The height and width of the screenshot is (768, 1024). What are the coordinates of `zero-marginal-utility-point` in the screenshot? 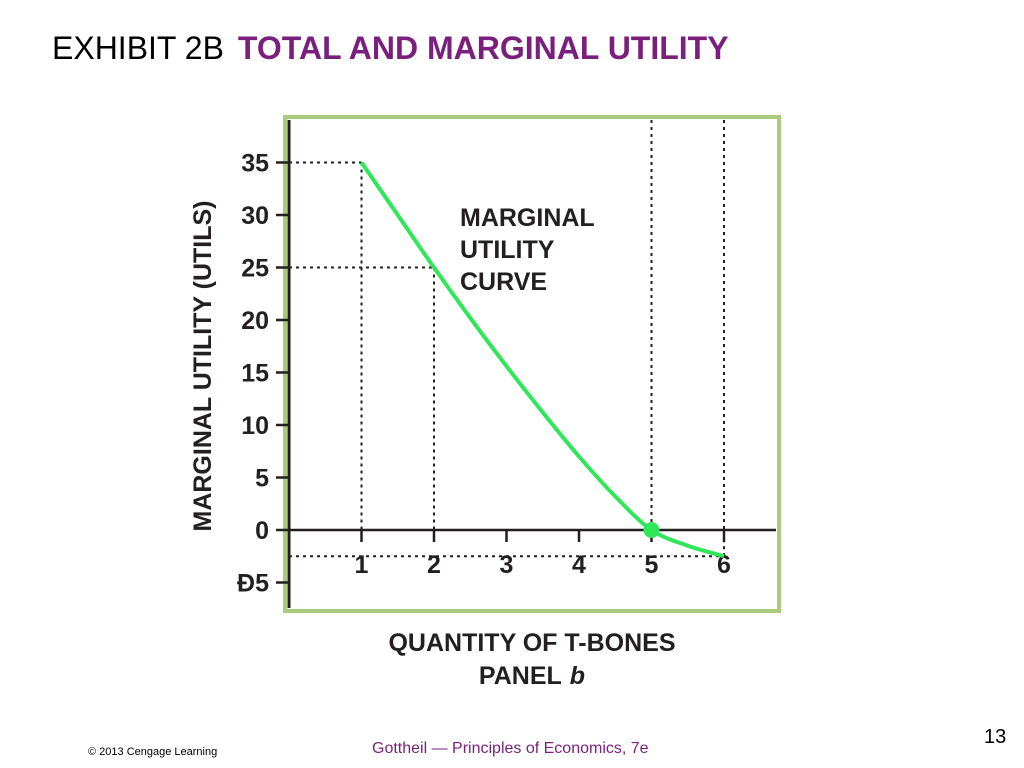 It's located at (651, 530).